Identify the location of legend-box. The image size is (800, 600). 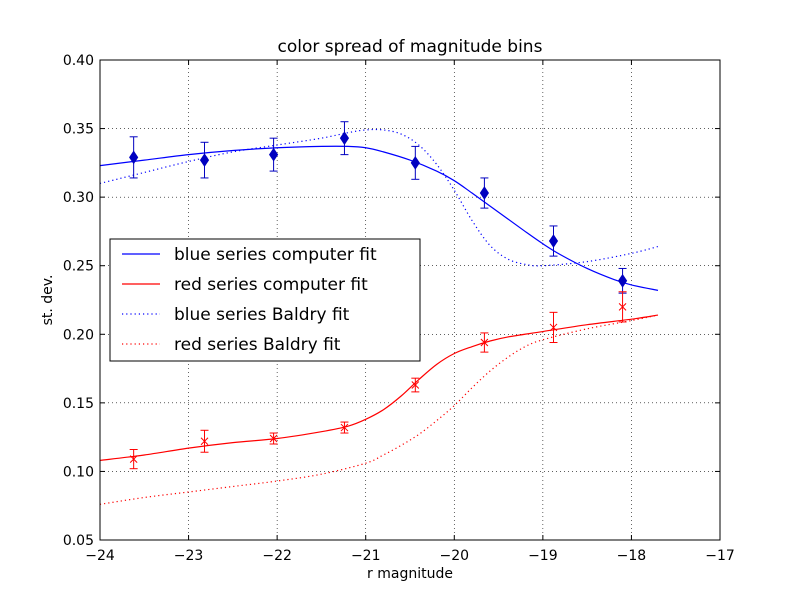
(265, 300).